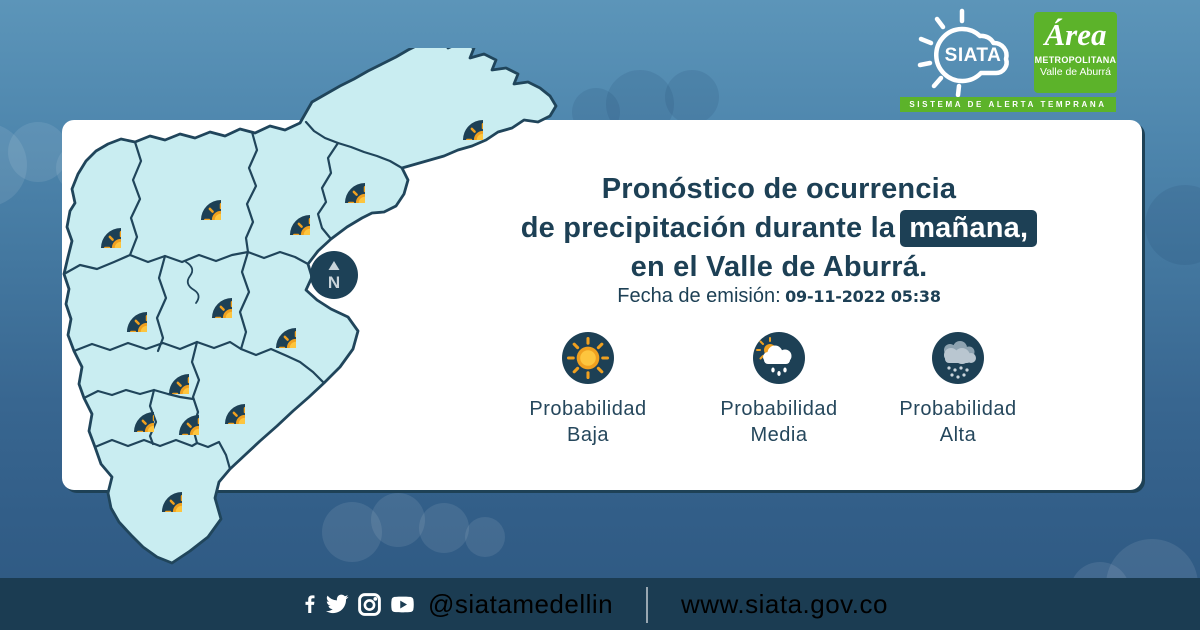  I want to click on emission-date: Fecha de emisión: 09-11-2022 05:38, so click(779, 296).